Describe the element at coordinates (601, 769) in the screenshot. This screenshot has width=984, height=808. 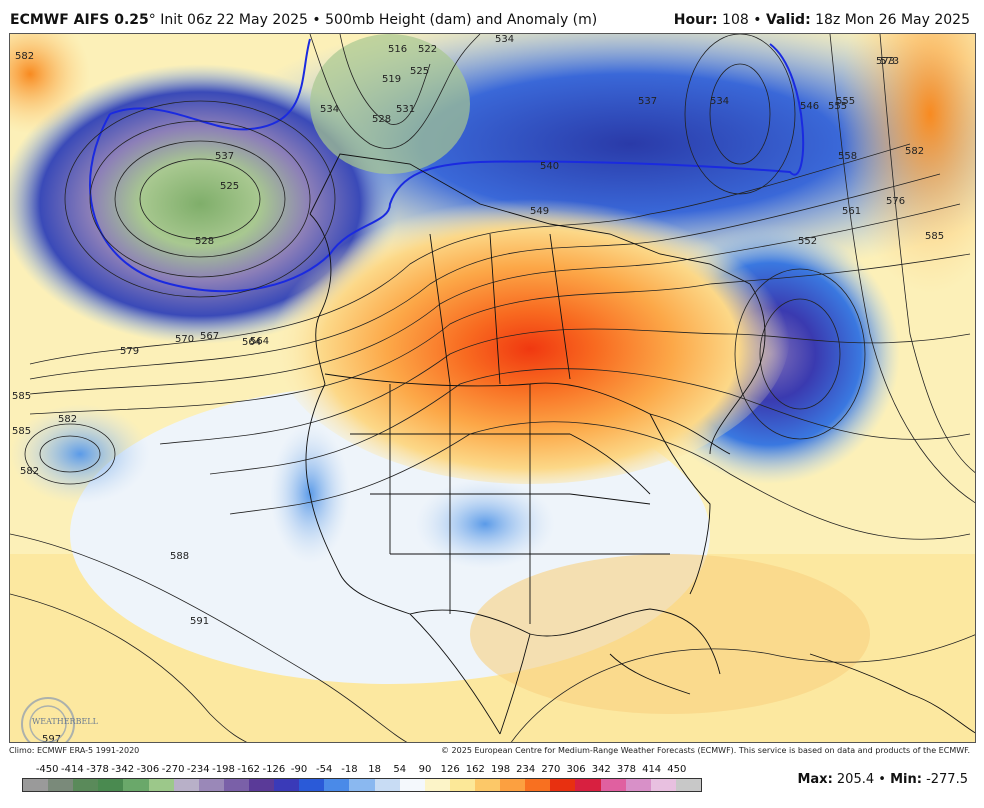
I see `scale-tick-label: 342` at that location.